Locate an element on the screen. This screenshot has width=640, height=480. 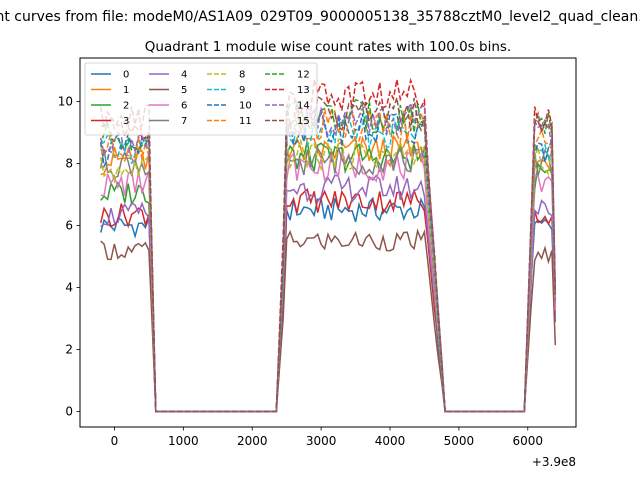
legend-label: 13 is located at coordinates (303, 90).